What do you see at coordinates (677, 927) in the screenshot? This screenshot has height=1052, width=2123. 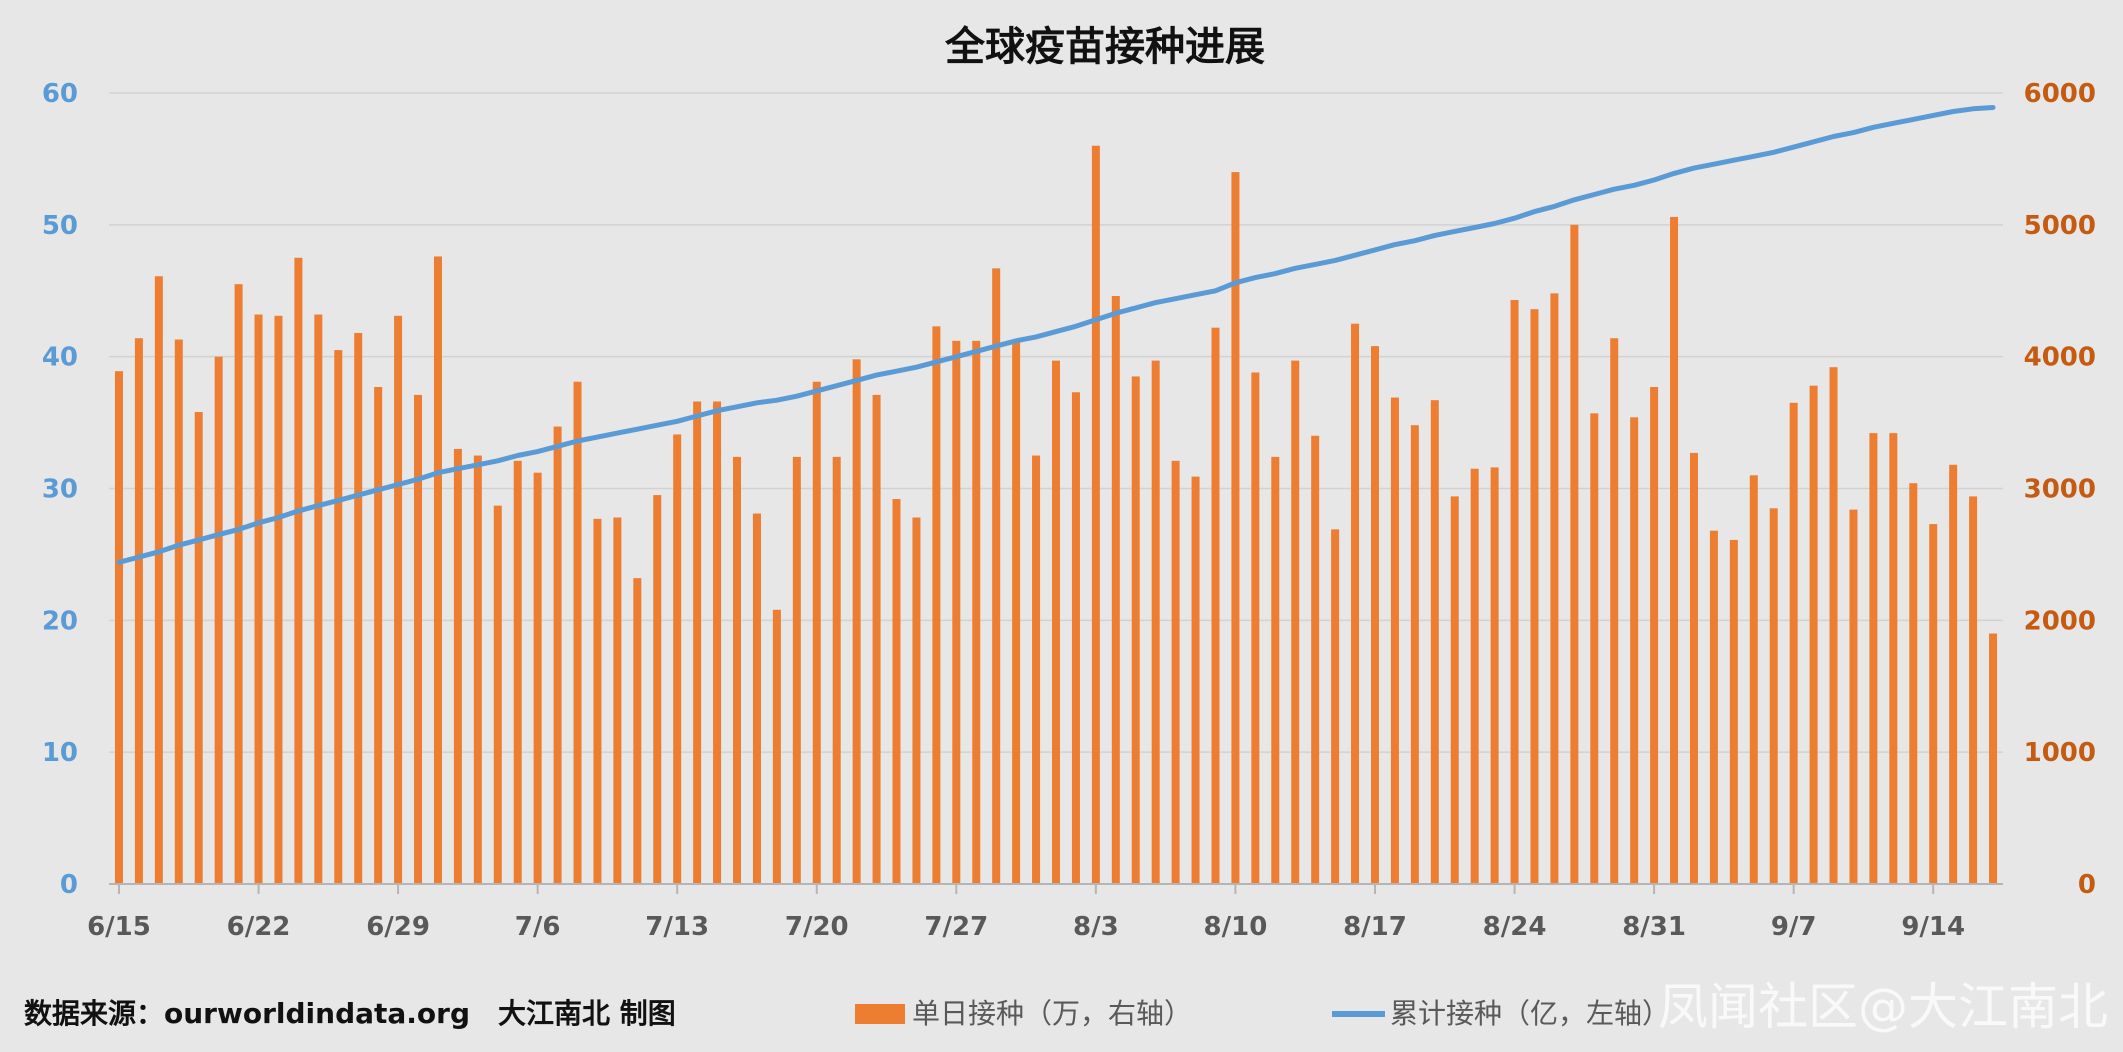 I see `x-tick-label: 7/13` at bounding box center [677, 927].